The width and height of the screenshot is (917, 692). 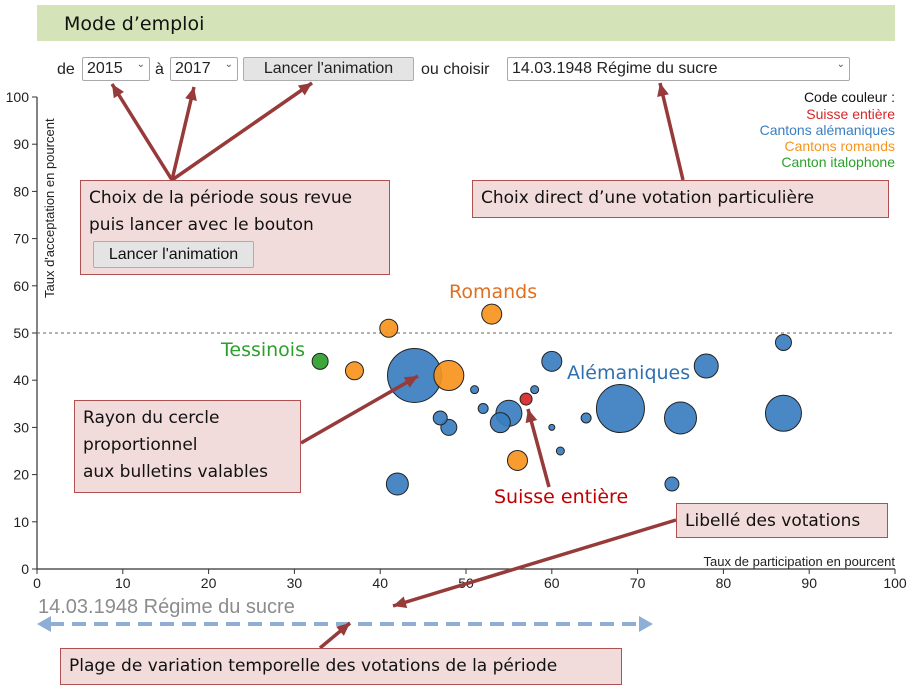 What do you see at coordinates (166, 607) in the screenshot?
I see `vote-label: 14.03.1948 Régime du sucre` at bounding box center [166, 607].